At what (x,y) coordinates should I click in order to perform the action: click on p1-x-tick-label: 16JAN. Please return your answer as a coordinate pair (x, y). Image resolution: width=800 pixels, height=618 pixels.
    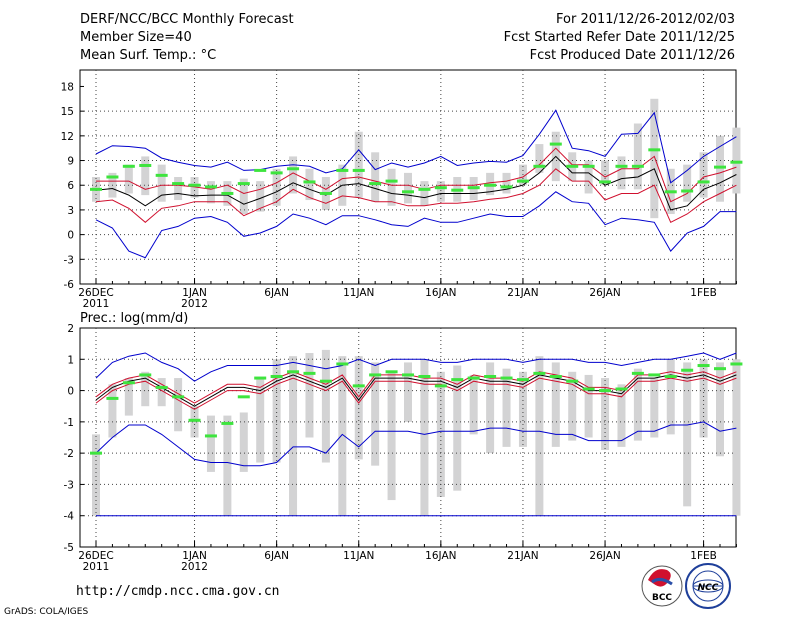
    Looking at the image, I should click on (440, 293).